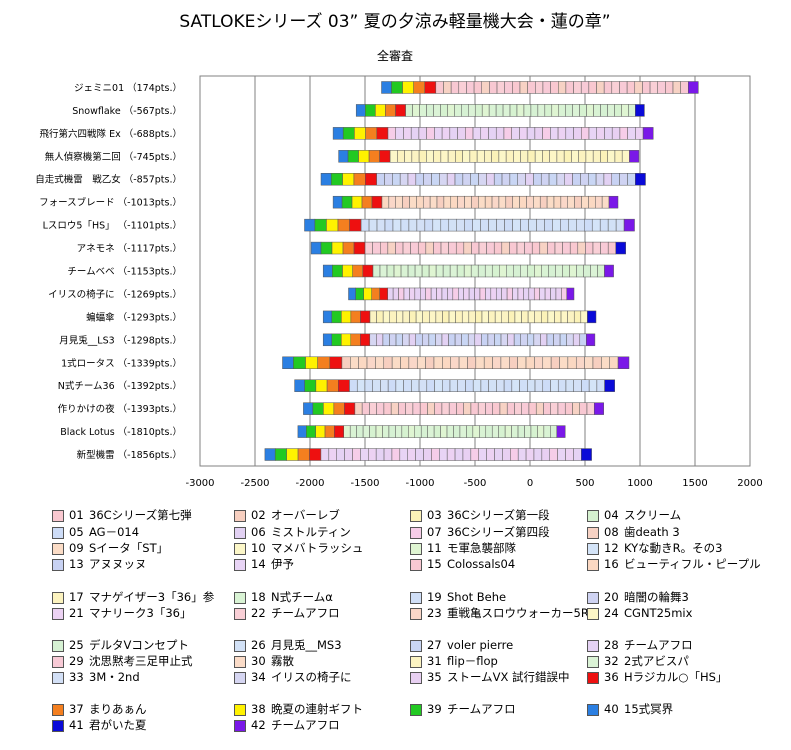  What do you see at coordinates (364, 483) in the screenshot?
I see `x-tick-label: -1500` at bounding box center [364, 483].